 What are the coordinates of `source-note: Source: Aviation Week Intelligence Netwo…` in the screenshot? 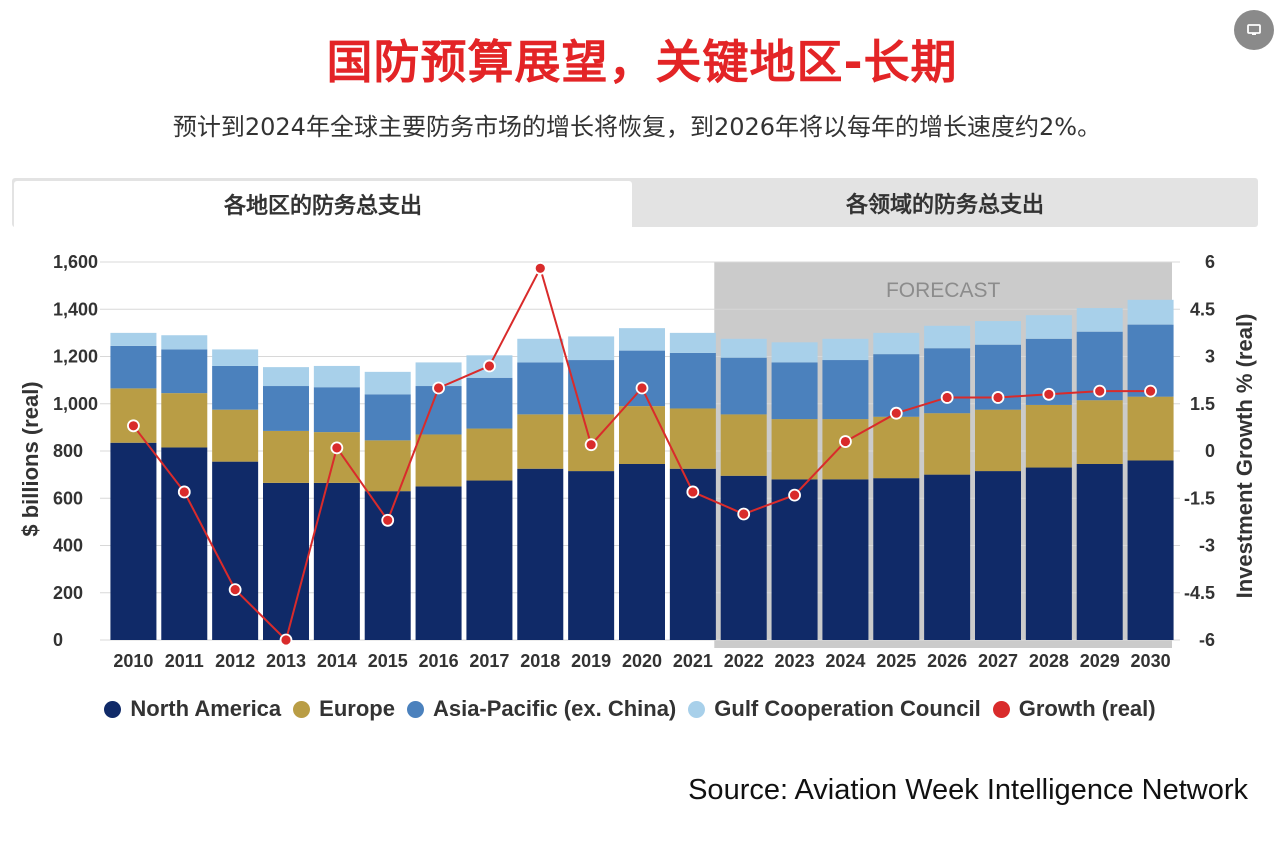 It's located at (968, 790).